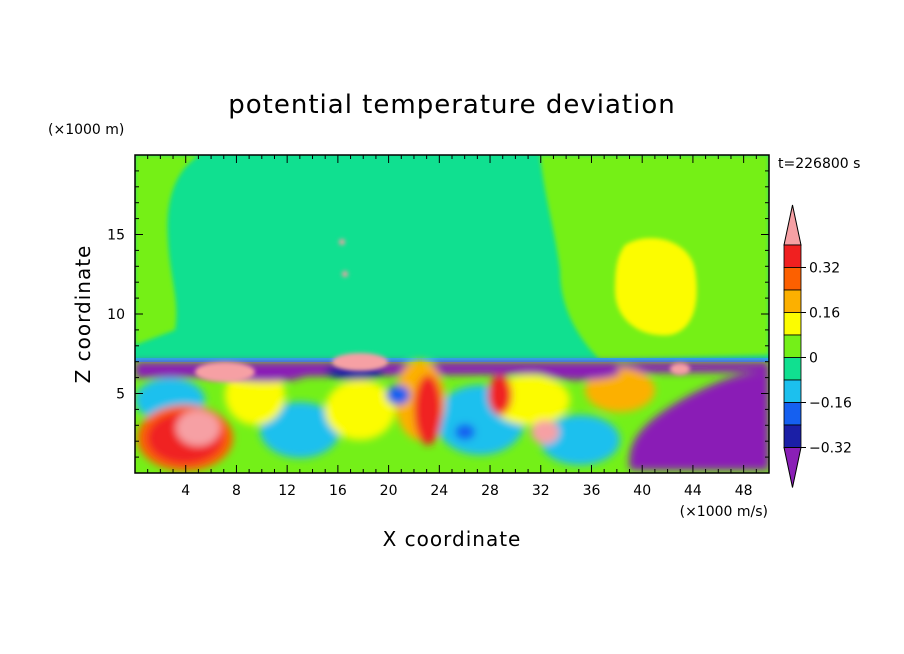 The width and height of the screenshot is (904, 654). I want to click on y-axis-label: Z coordinate, so click(83, 314).